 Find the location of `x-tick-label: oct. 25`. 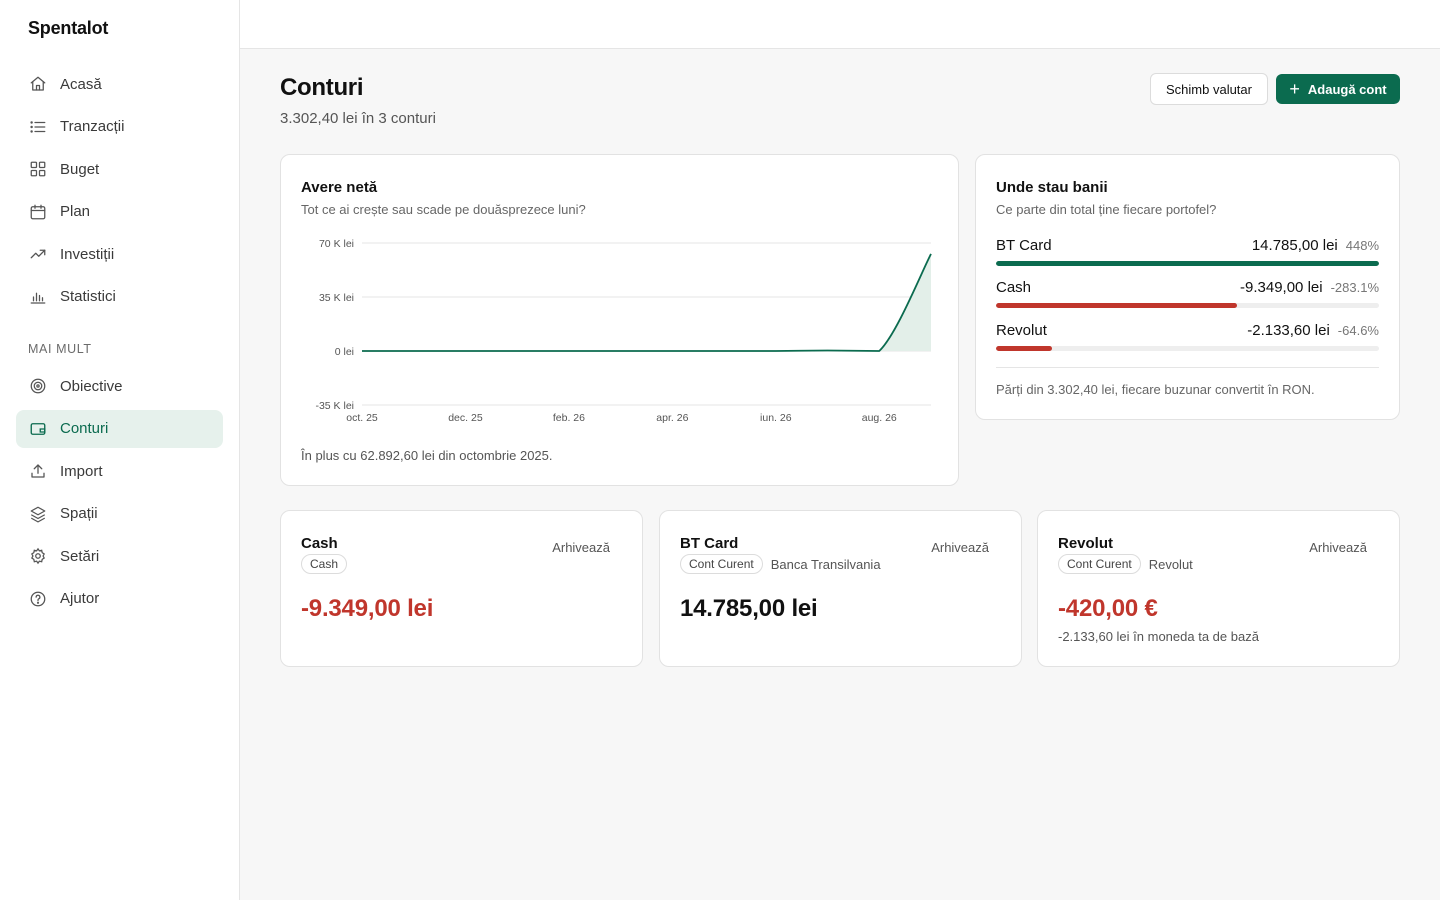

x-tick-label: oct. 25 is located at coordinates (362, 418).